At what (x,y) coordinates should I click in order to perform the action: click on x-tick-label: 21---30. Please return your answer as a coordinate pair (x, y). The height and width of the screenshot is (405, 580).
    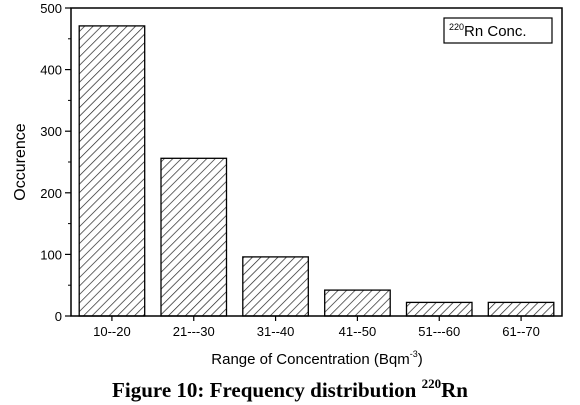
    Looking at the image, I should click on (194, 331).